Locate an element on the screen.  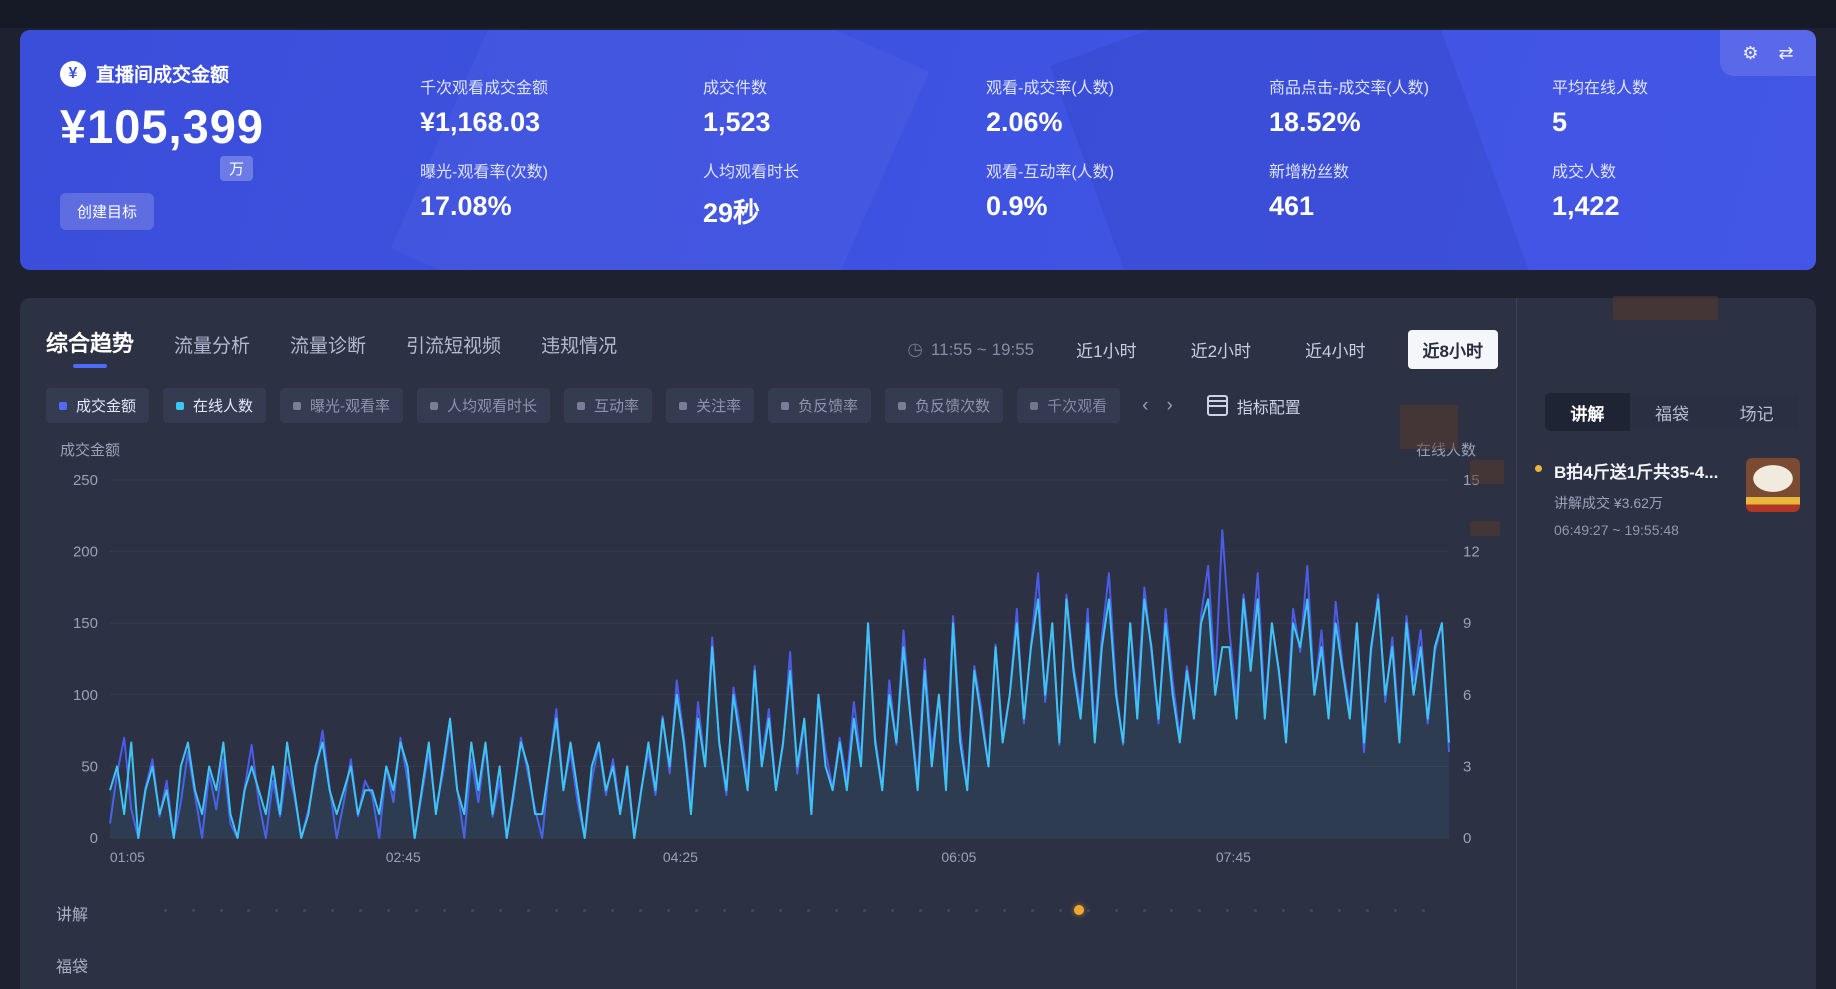
swap-arrows-icon: ⇄ is located at coordinates (1786, 52).